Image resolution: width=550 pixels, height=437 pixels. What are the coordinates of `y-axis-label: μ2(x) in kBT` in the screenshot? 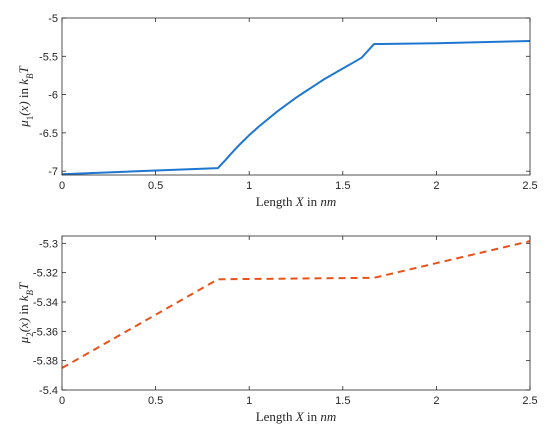 It's located at (25, 313).